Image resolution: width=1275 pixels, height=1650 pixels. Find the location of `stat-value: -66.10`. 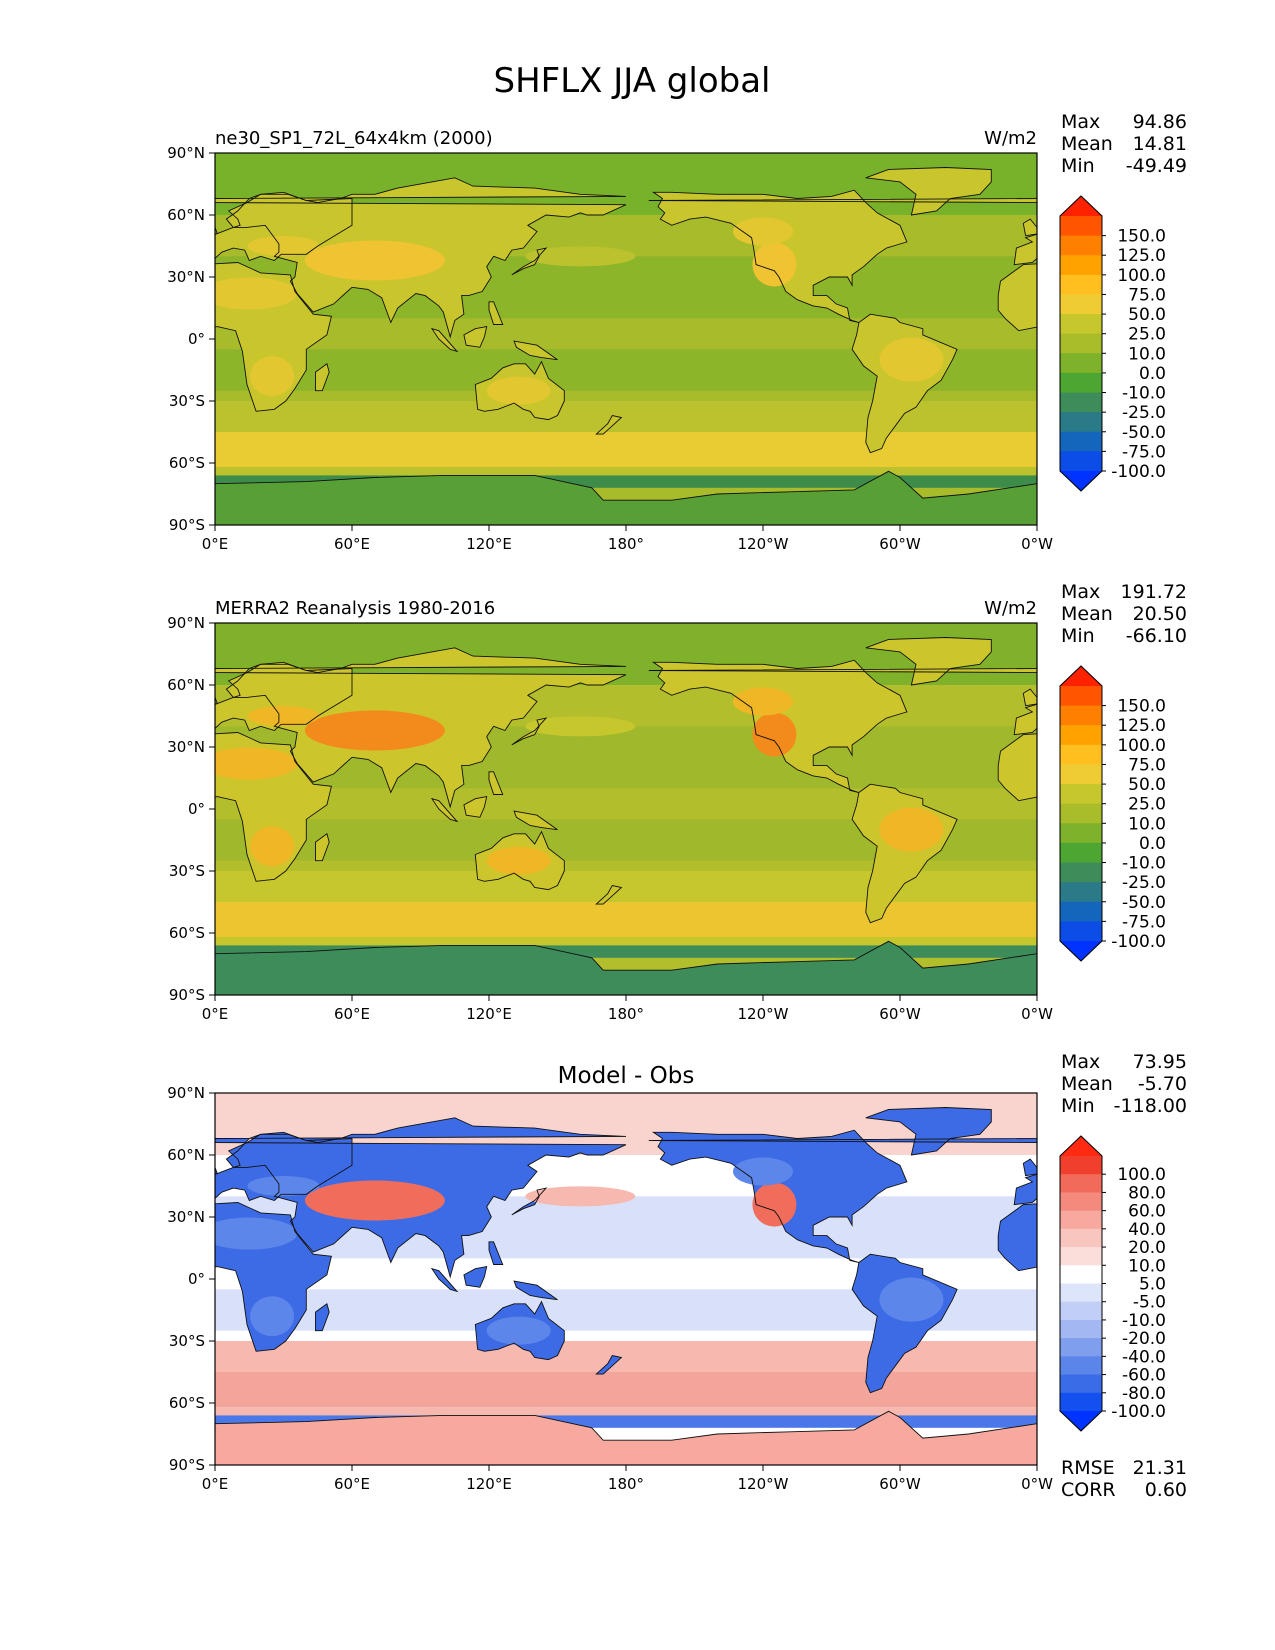

stat-value: -66.10 is located at coordinates (1156, 636).